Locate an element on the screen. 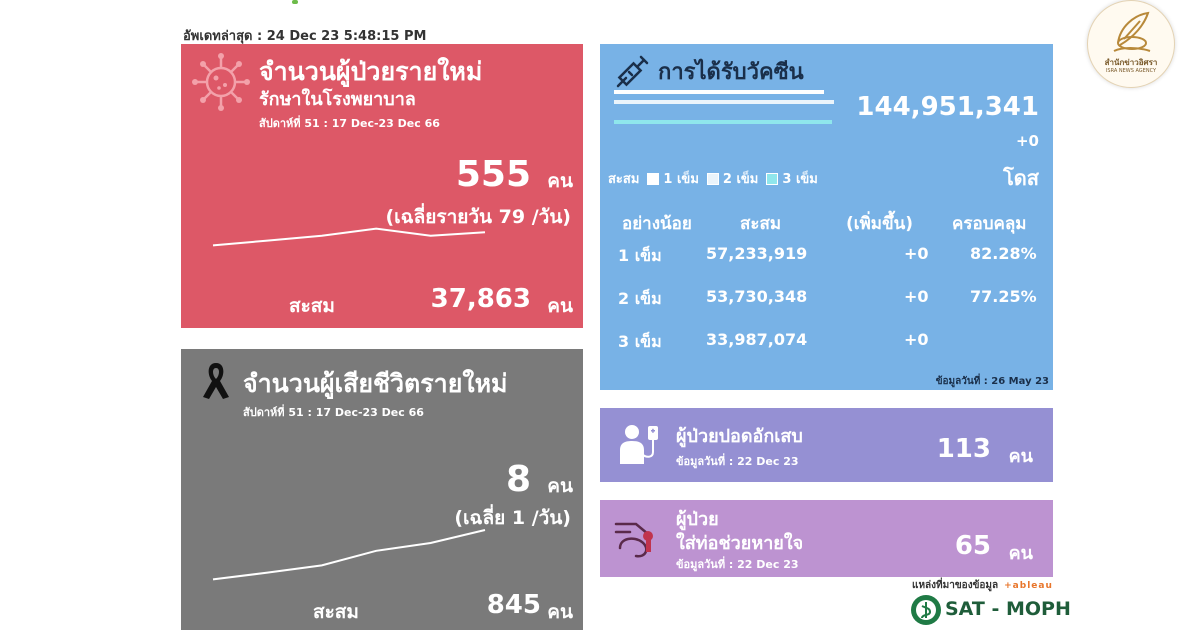  isra-name-th: สำนักข่าวอิศรา is located at coordinates (1131, 62).